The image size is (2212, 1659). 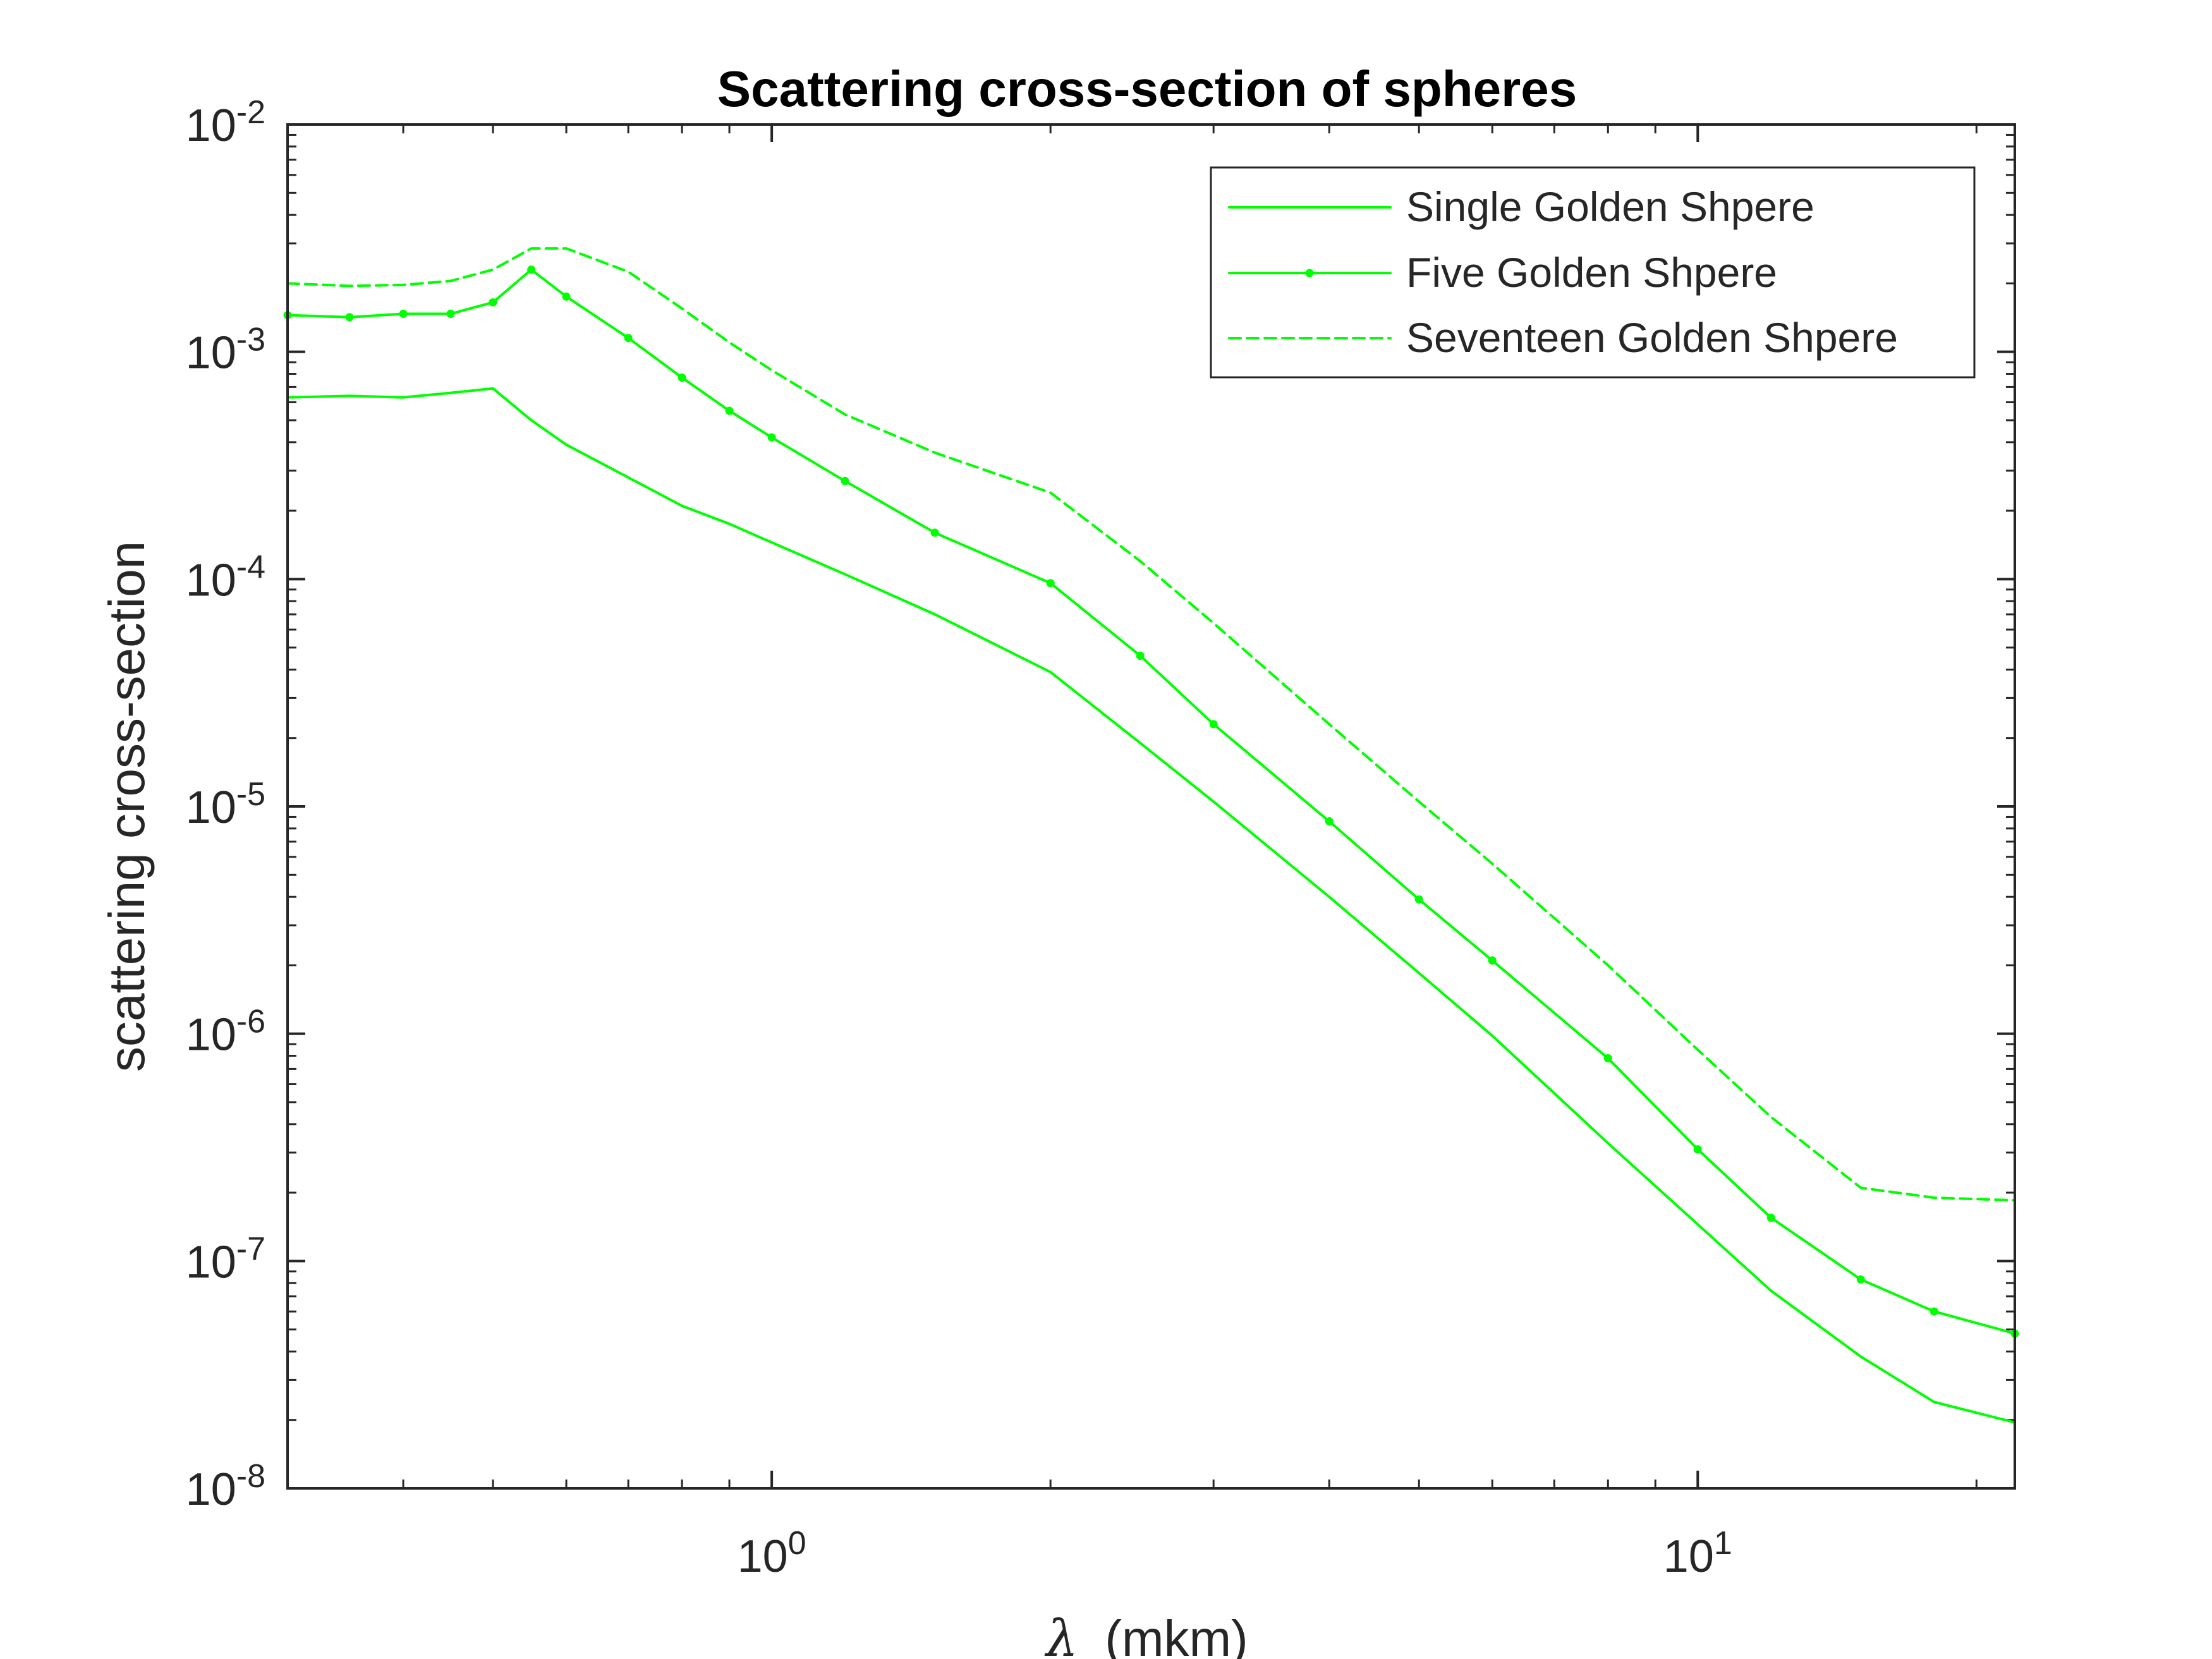 I want to click on y-tick-label: 10⁻⁴, so click(x=225, y=577).